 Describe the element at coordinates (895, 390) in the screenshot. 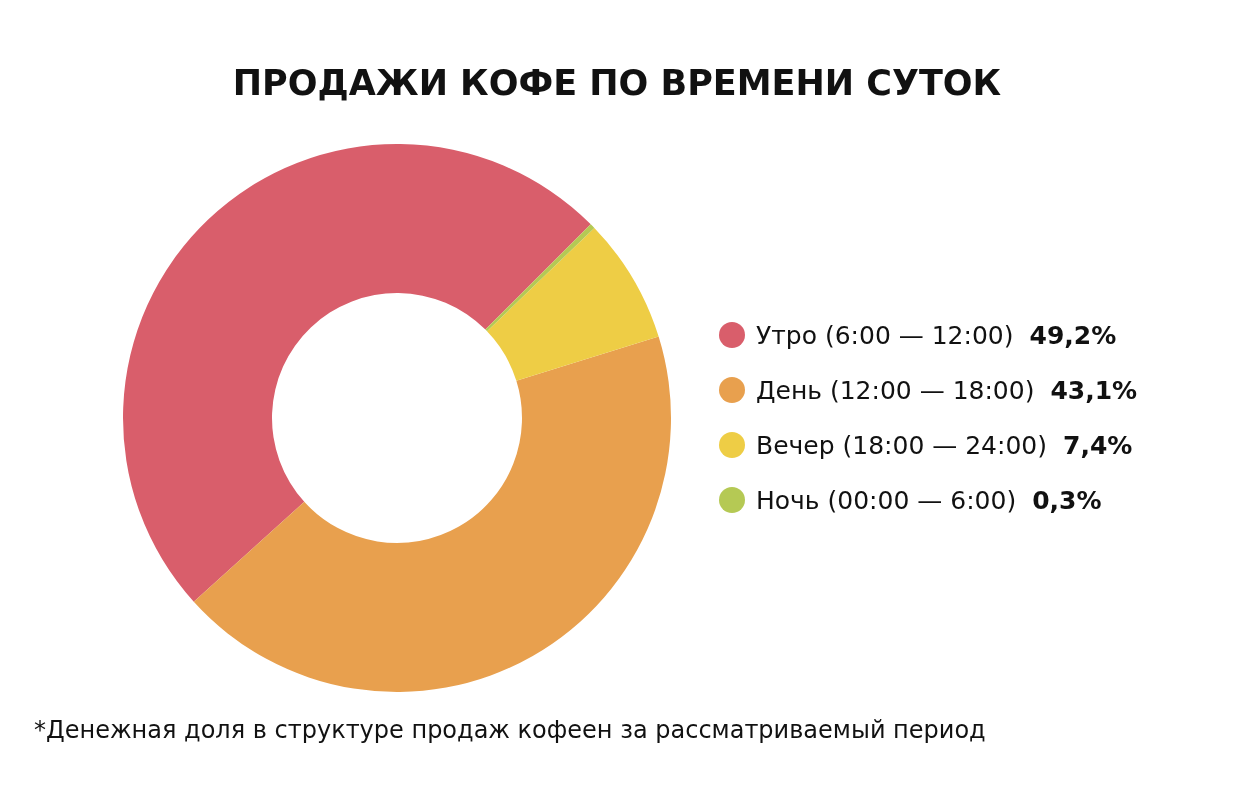

I see `legend-label: День (12:00 — 18:00)` at that location.